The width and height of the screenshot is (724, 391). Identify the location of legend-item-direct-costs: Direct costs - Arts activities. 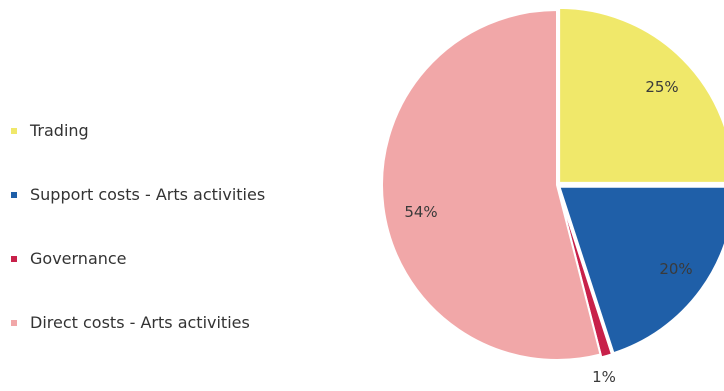
(171, 342).